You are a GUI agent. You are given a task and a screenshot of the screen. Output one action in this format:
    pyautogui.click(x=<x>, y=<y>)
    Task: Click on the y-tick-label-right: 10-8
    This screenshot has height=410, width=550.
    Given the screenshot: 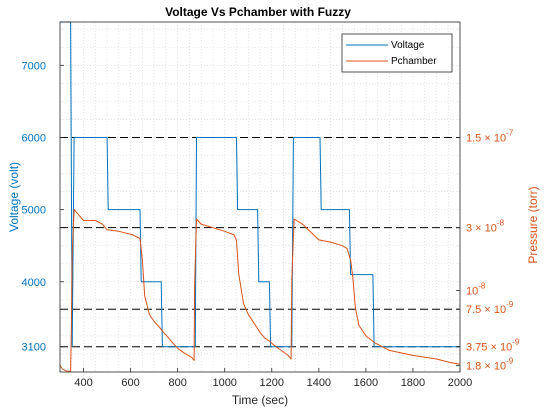 What is the action you would take?
    pyautogui.click(x=476, y=289)
    